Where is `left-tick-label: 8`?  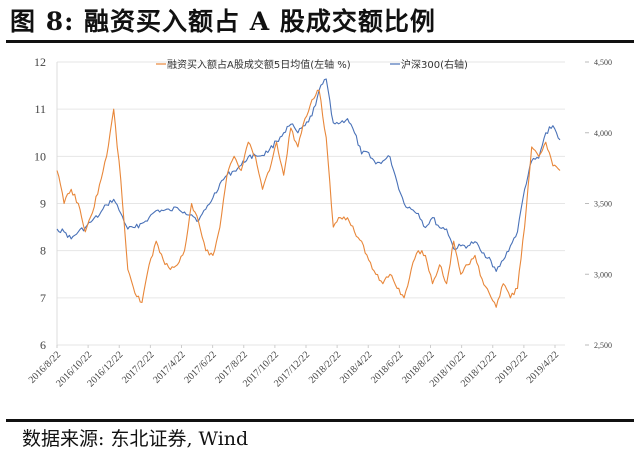 left-tick-label: 8 is located at coordinates (43, 251).